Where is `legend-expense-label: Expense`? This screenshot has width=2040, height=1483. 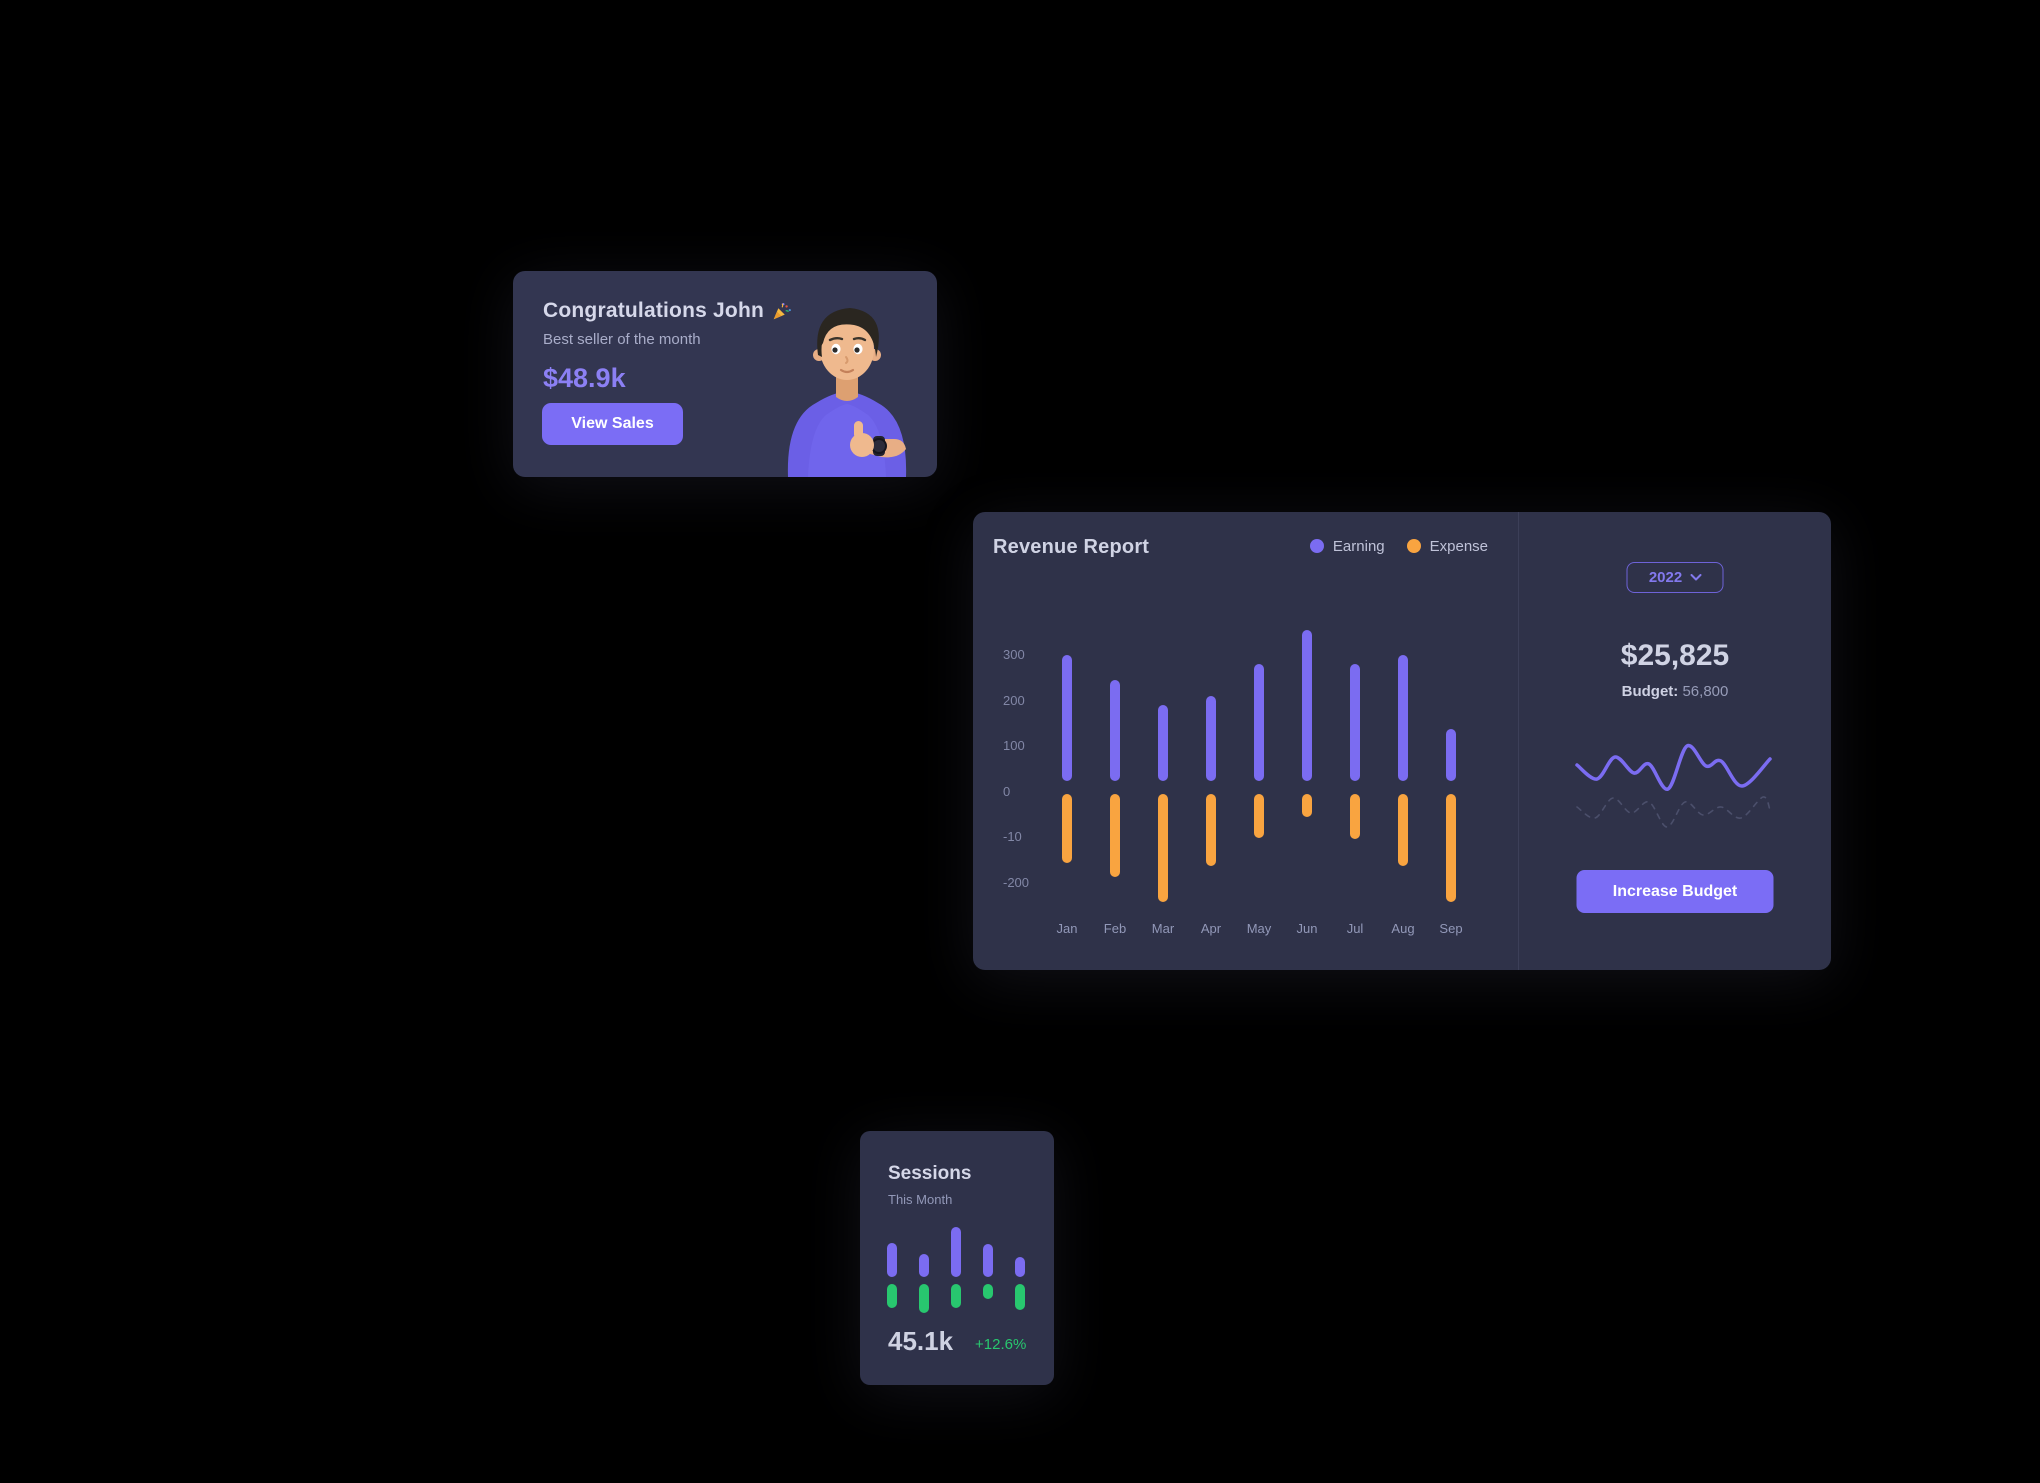 legend-expense-label: Expense is located at coordinates (1458, 546).